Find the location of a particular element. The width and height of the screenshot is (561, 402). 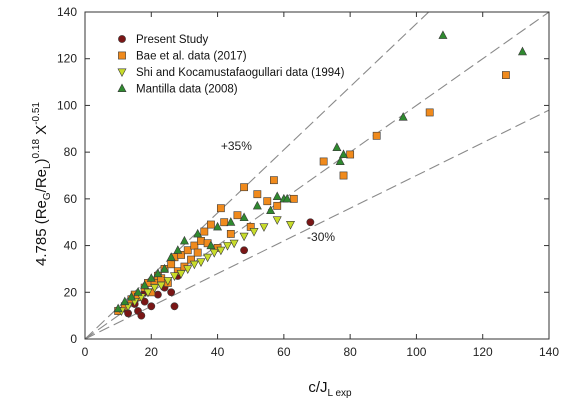

y-tick-label-6: 120 is located at coordinates (67, 59).